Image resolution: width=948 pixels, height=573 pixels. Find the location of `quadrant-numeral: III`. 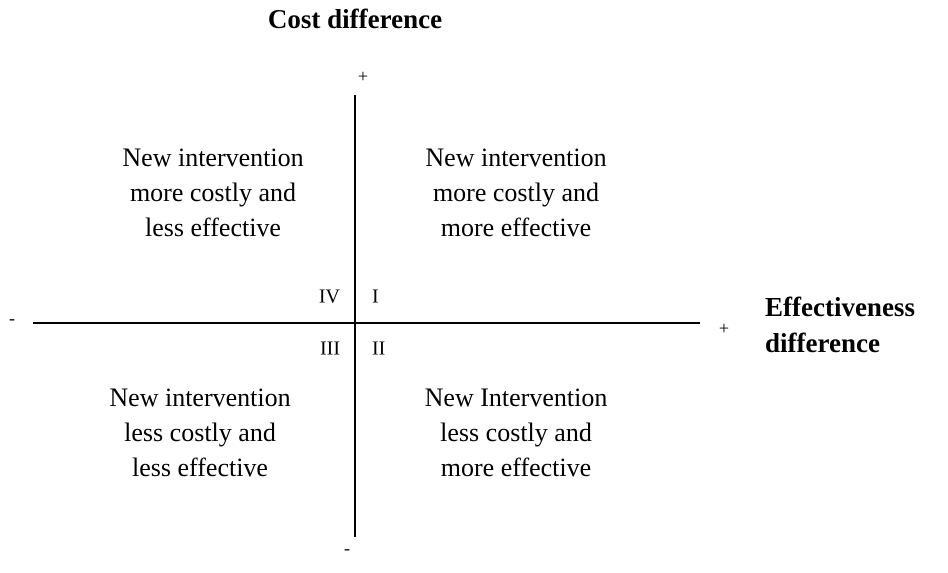

quadrant-numeral: III is located at coordinates (330, 349).